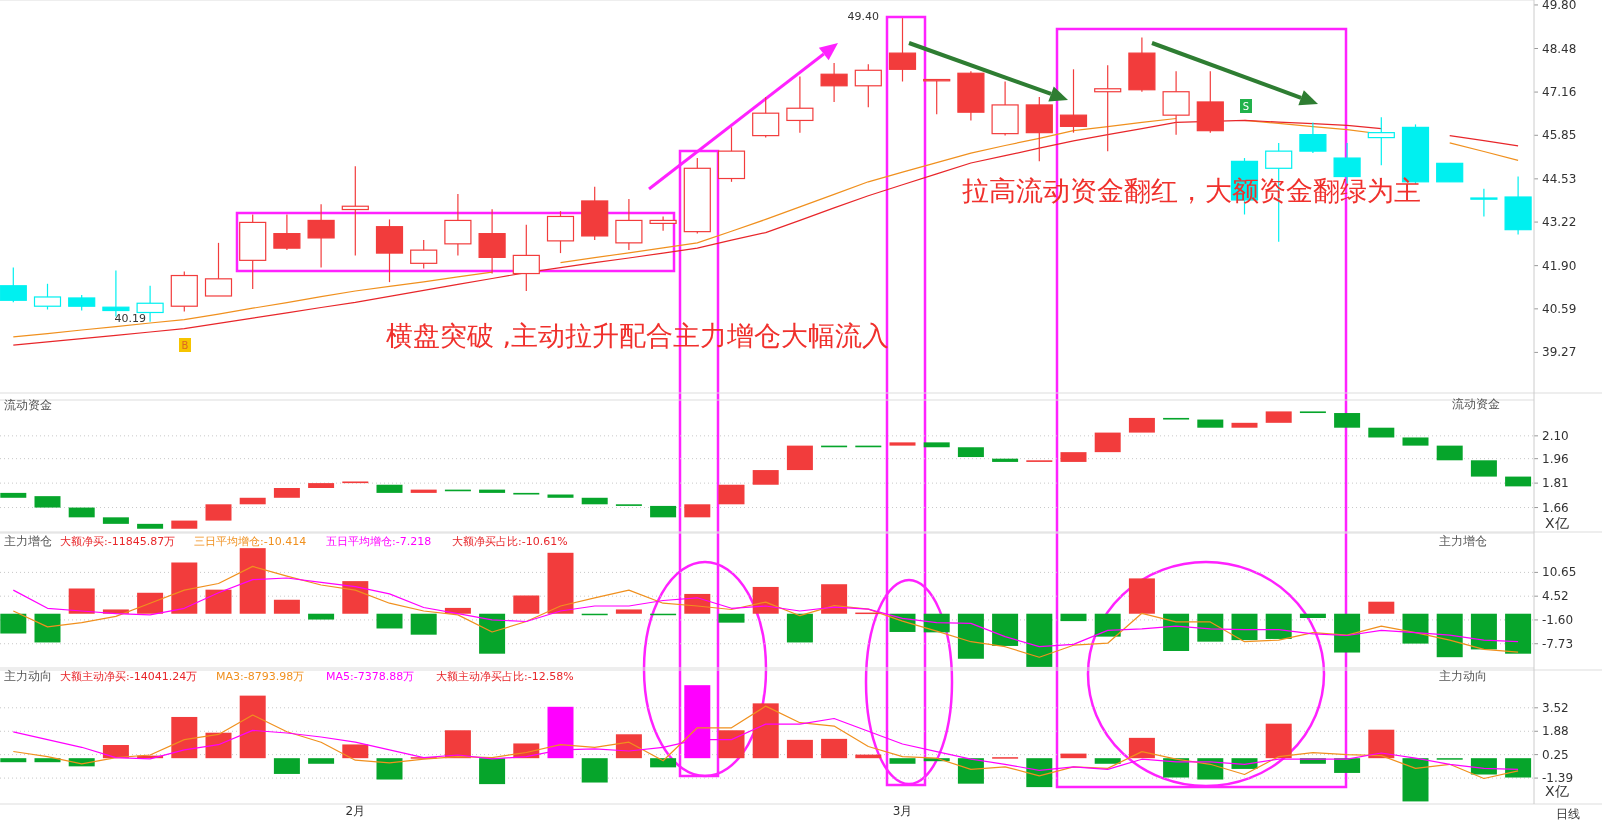 The height and width of the screenshot is (822, 1602). Describe the element at coordinates (1246, 106) in the screenshot. I see `annotation: S` at that location.